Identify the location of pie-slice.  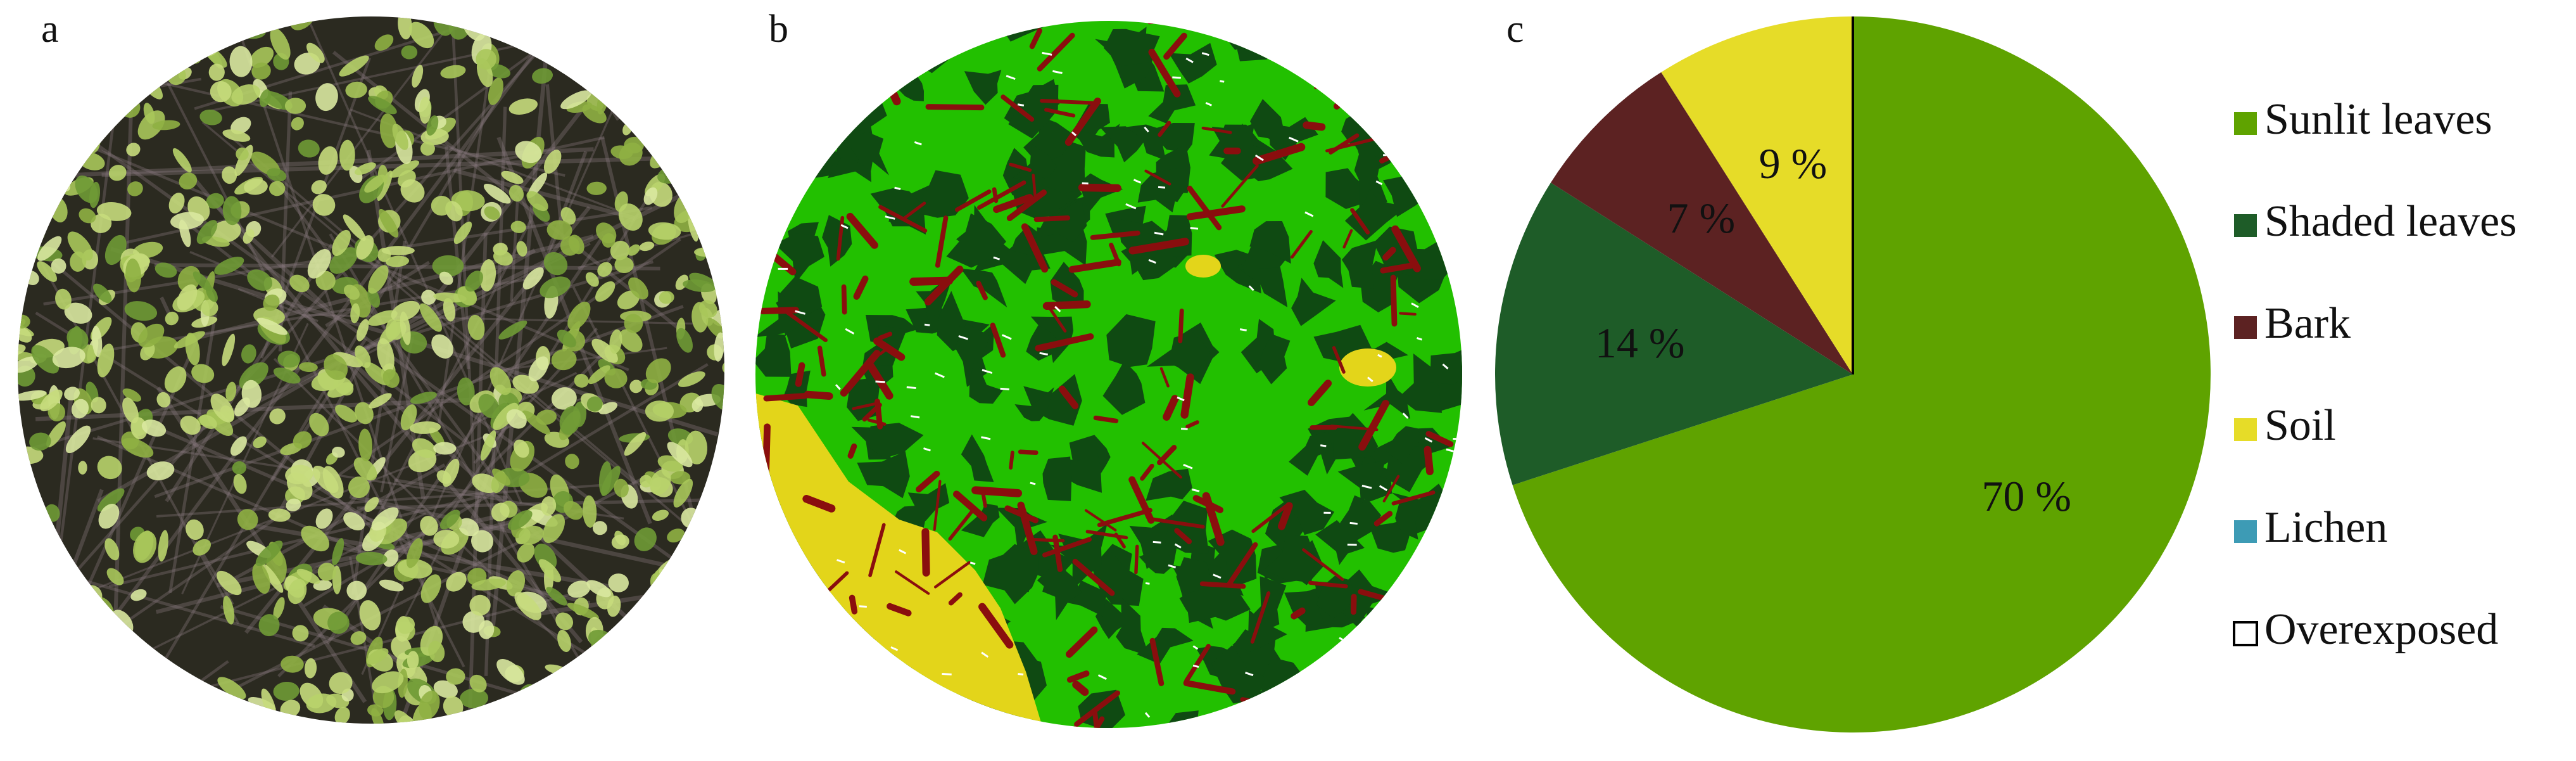
(1757, 195).